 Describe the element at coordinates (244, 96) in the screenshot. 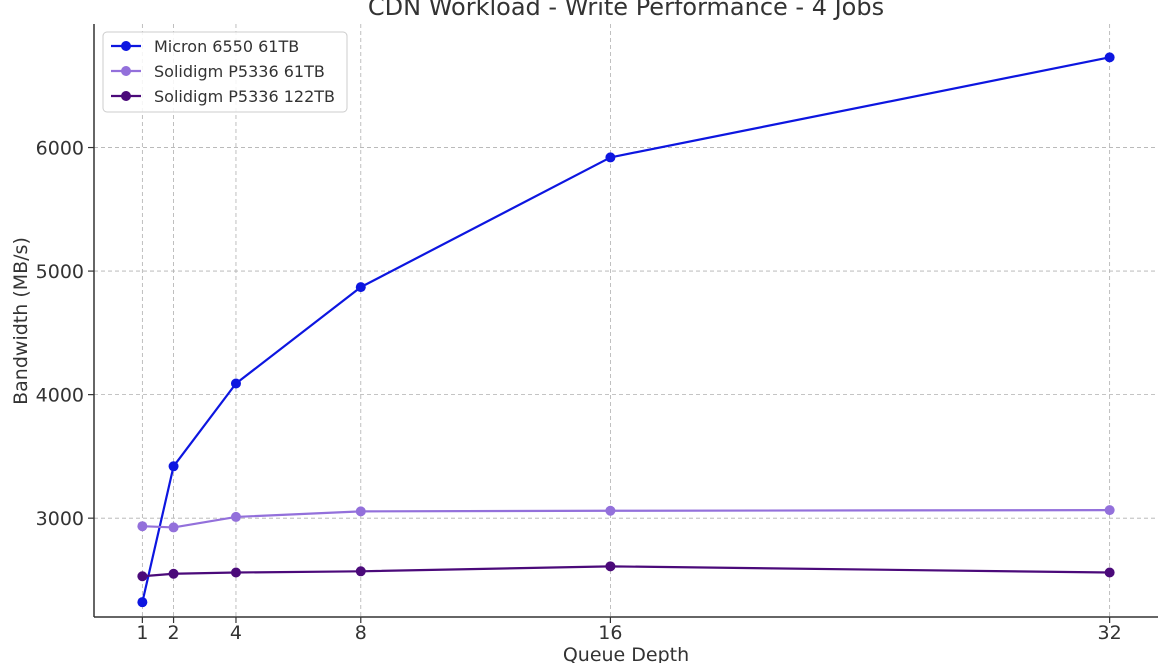

I see `legend-label: Solidigm P5336 122TB` at that location.